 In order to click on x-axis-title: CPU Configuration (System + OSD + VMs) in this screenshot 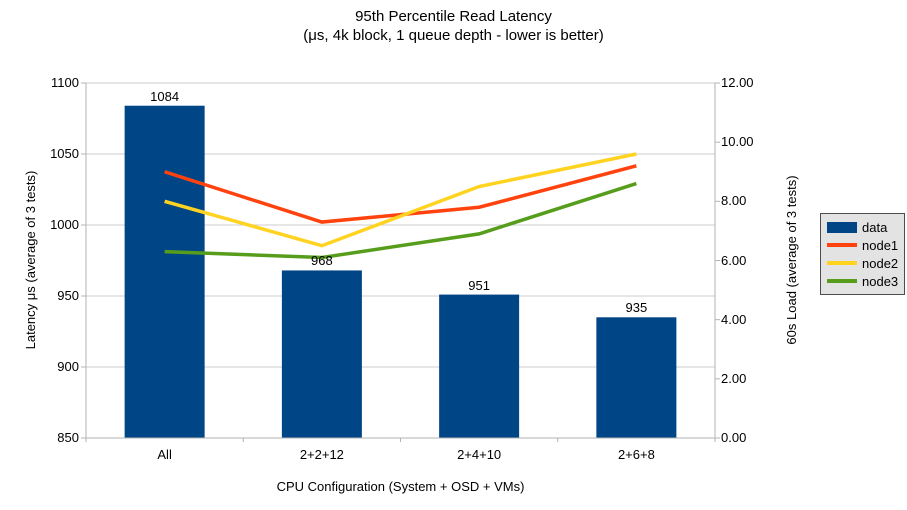, I will do `click(400, 486)`.